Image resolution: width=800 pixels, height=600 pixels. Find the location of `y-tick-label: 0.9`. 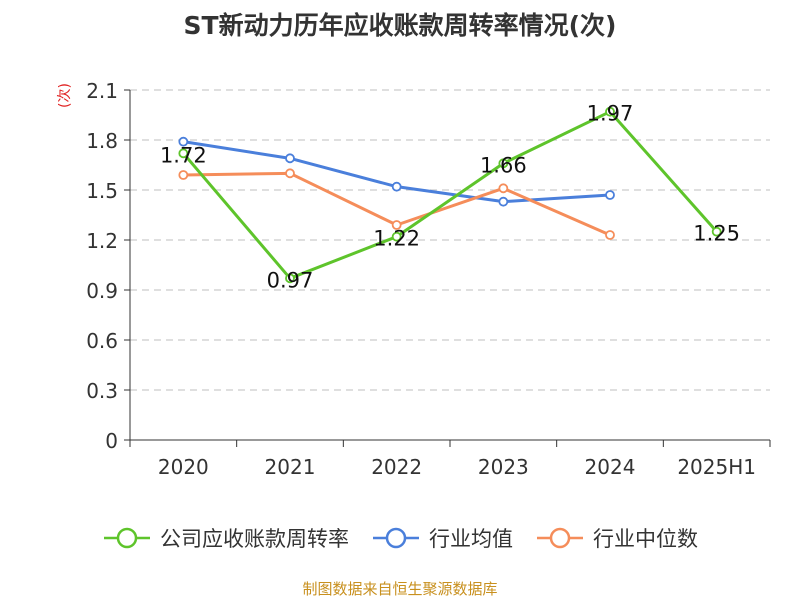

y-tick-label: 0.9 is located at coordinates (102, 291).